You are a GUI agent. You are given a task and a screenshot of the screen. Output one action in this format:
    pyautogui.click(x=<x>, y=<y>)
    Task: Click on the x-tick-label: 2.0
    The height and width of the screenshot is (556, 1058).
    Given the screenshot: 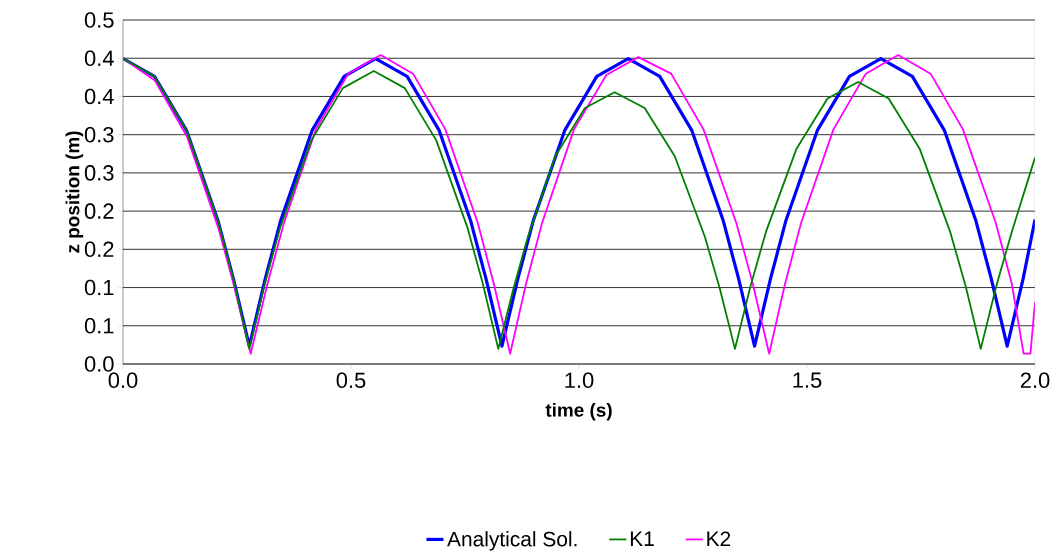 What is the action you would take?
    pyautogui.click(x=1035, y=380)
    